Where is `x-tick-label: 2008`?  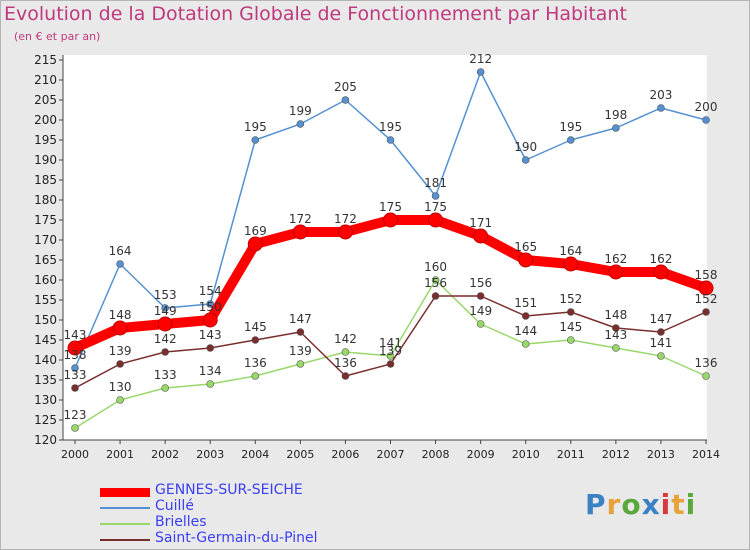
x-tick-label: 2008 is located at coordinates (436, 454).